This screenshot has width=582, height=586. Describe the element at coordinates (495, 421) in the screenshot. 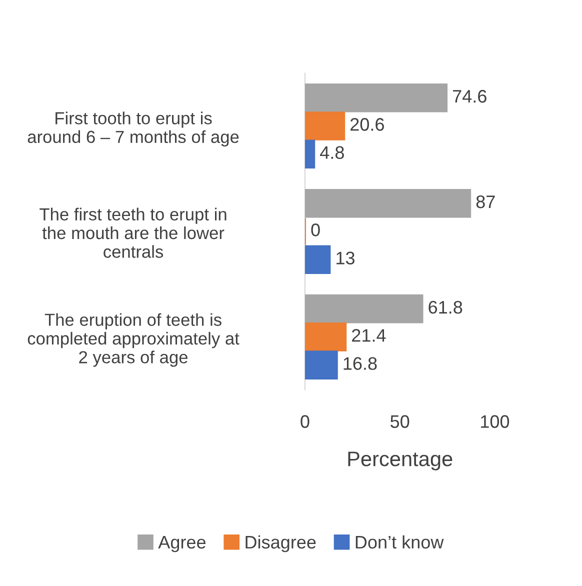

I see `x-tick-label: 100` at that location.